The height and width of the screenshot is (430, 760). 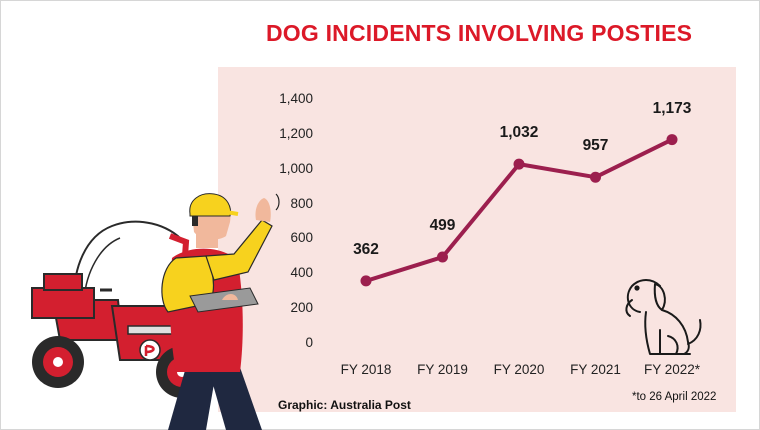 What do you see at coordinates (296, 133) in the screenshot?
I see `y-tick-label: 1,200` at bounding box center [296, 133].